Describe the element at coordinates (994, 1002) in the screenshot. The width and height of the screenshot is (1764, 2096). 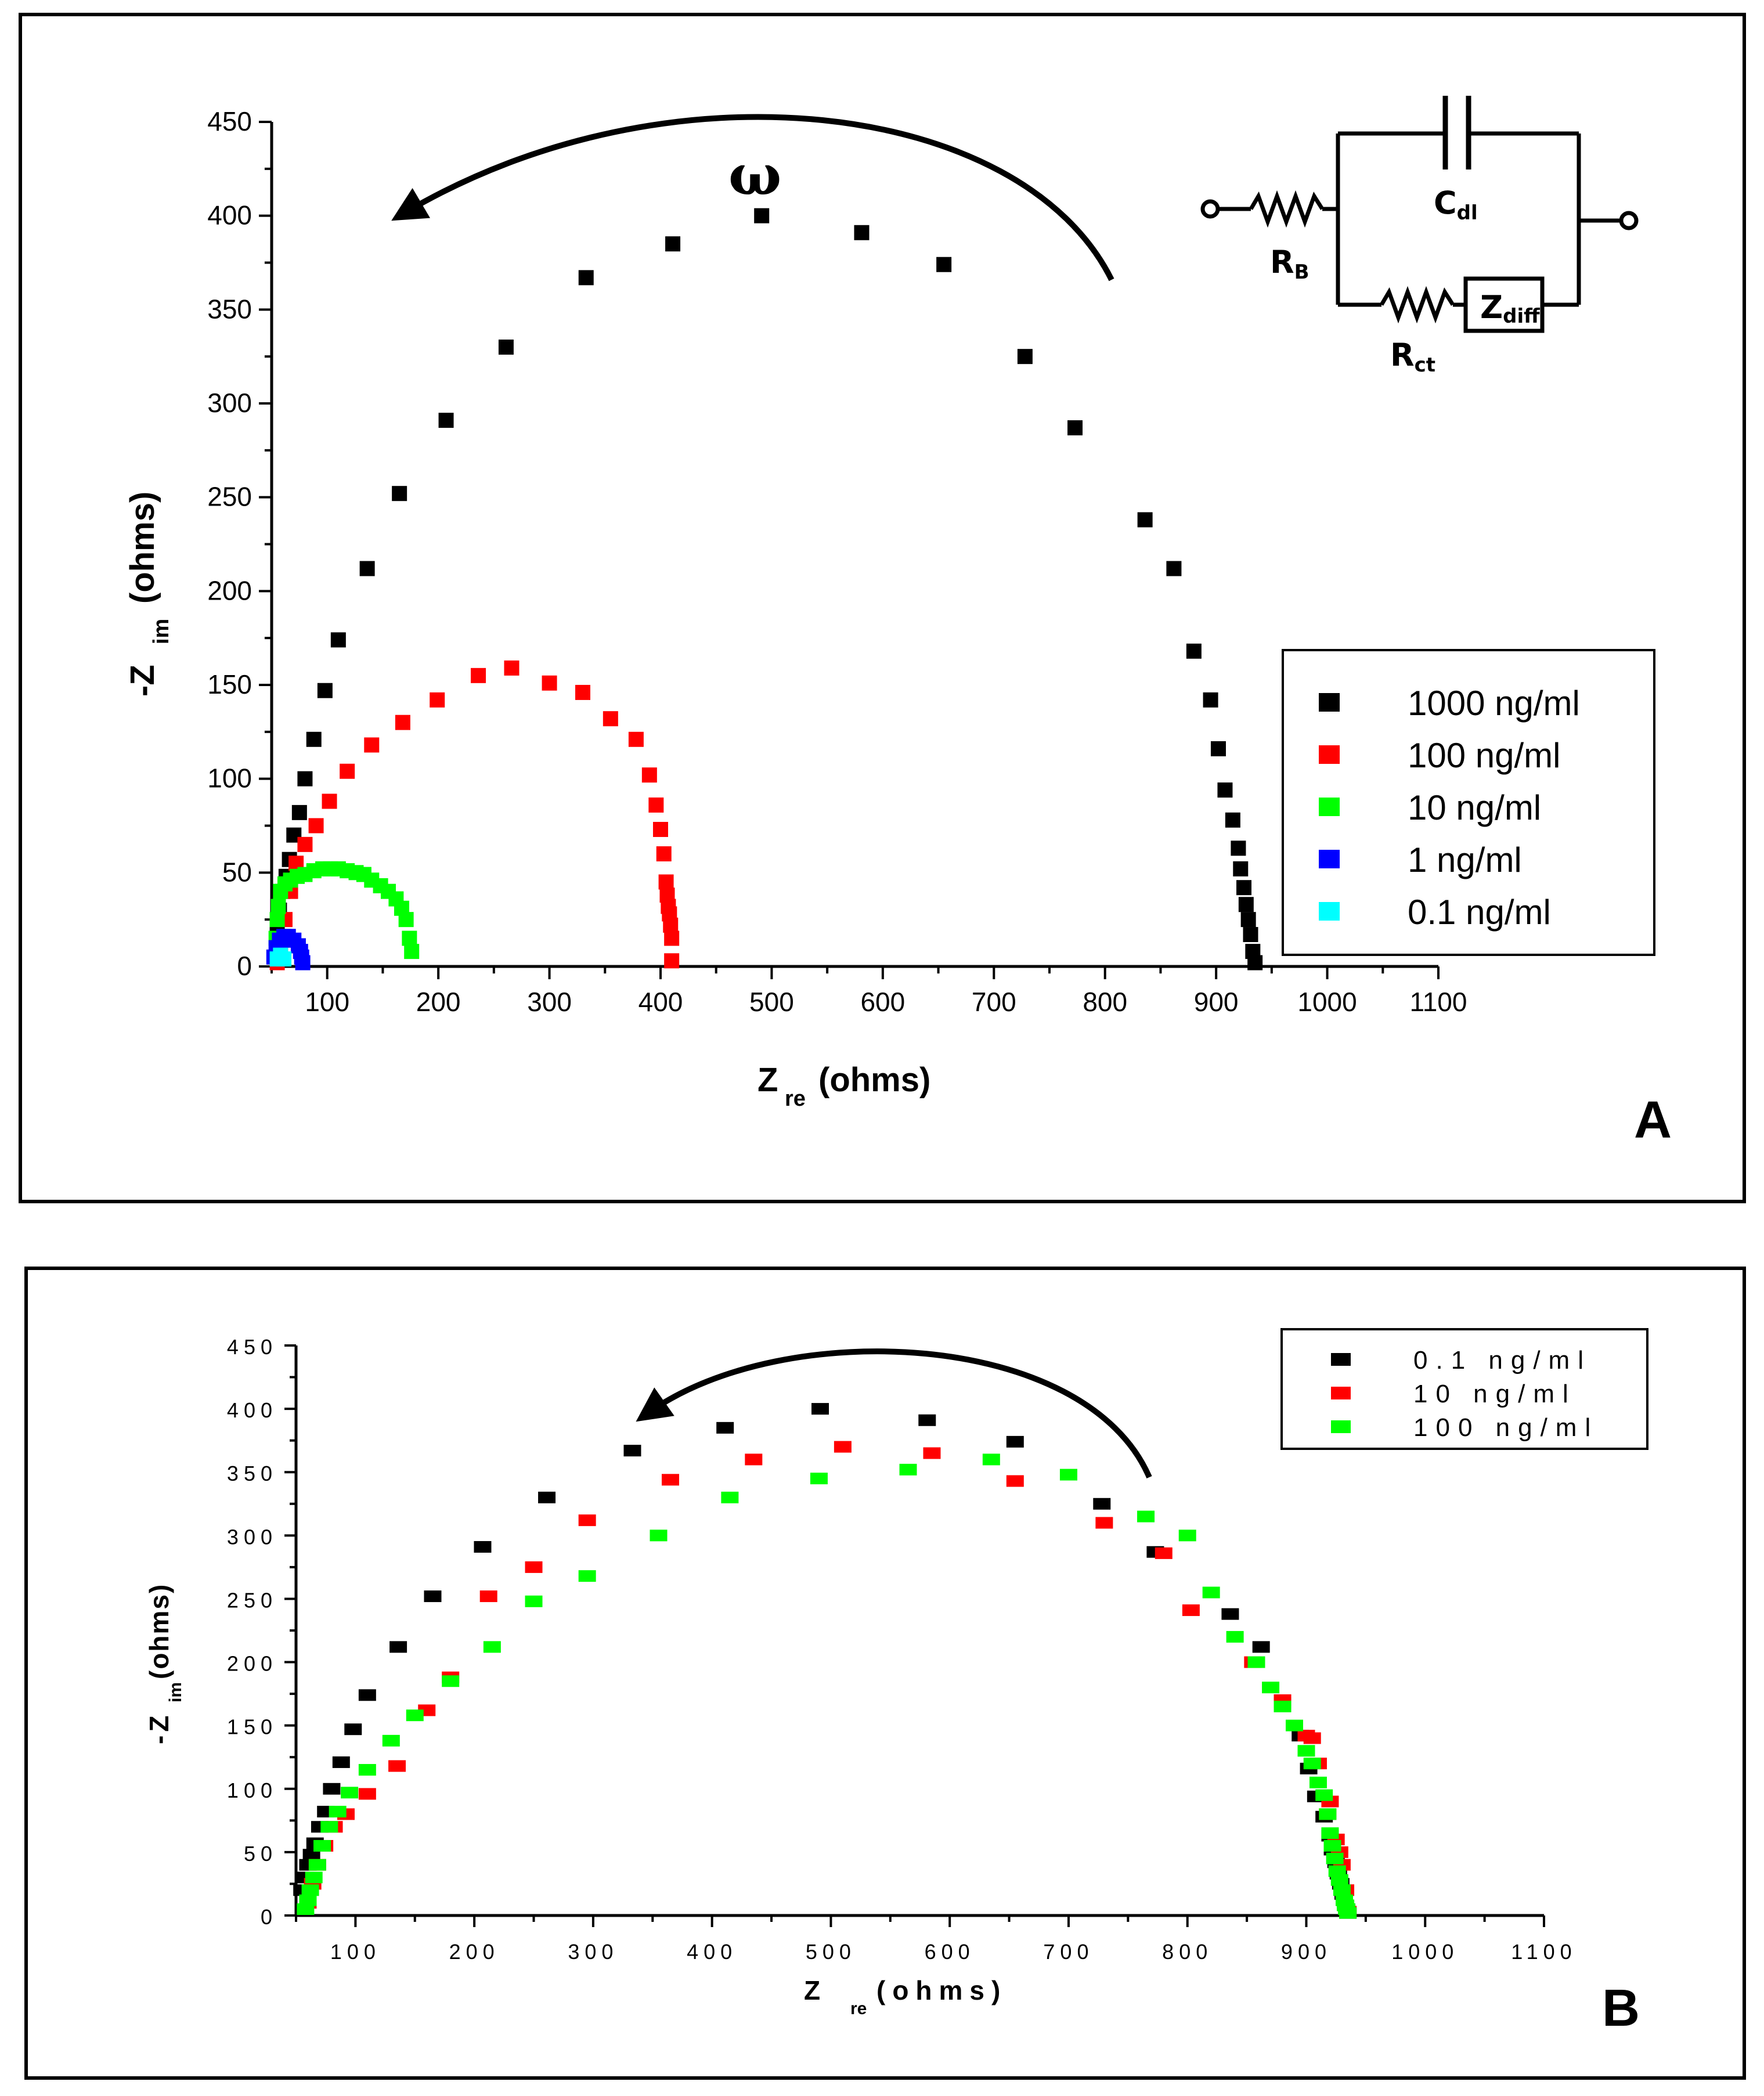
I see `panel-a-x-tick-label: 700` at that location.